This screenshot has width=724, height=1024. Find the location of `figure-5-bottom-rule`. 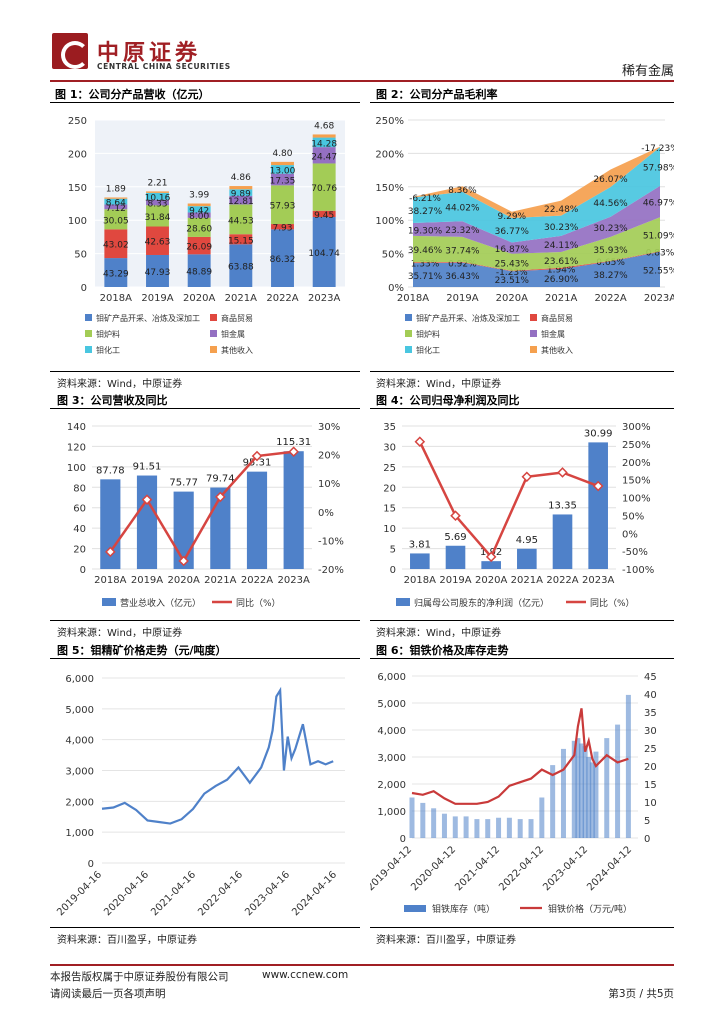

figure-5-bottom-rule is located at coordinates (205, 927).